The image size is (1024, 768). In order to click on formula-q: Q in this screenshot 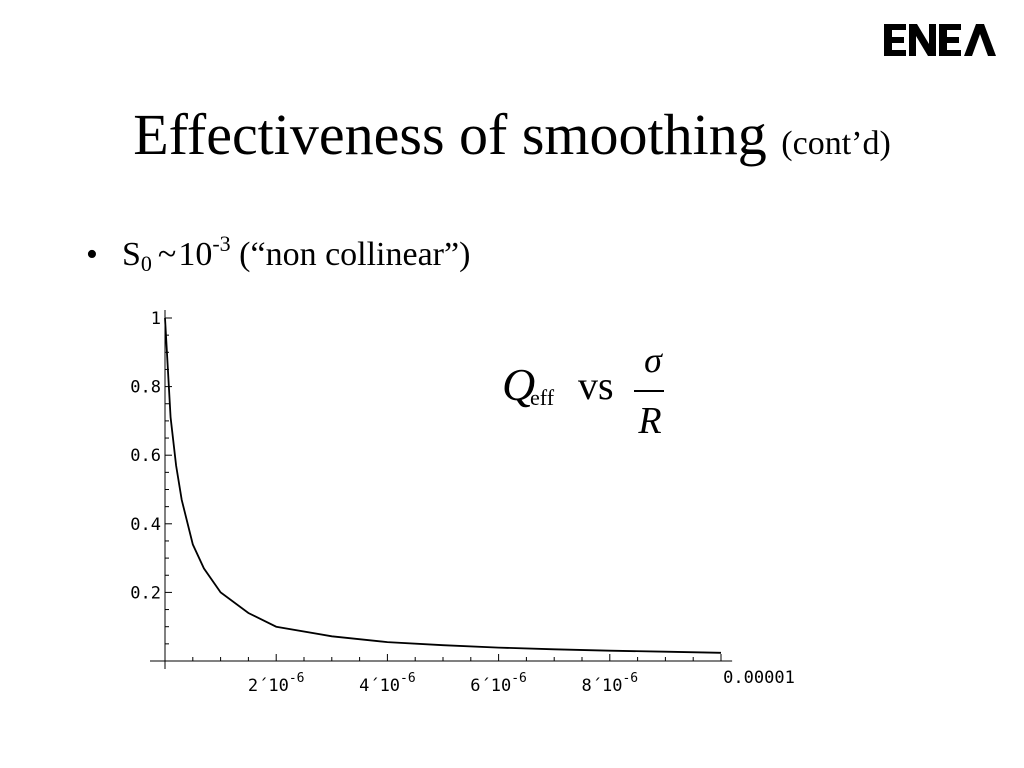, I will do `click(519, 384)`.